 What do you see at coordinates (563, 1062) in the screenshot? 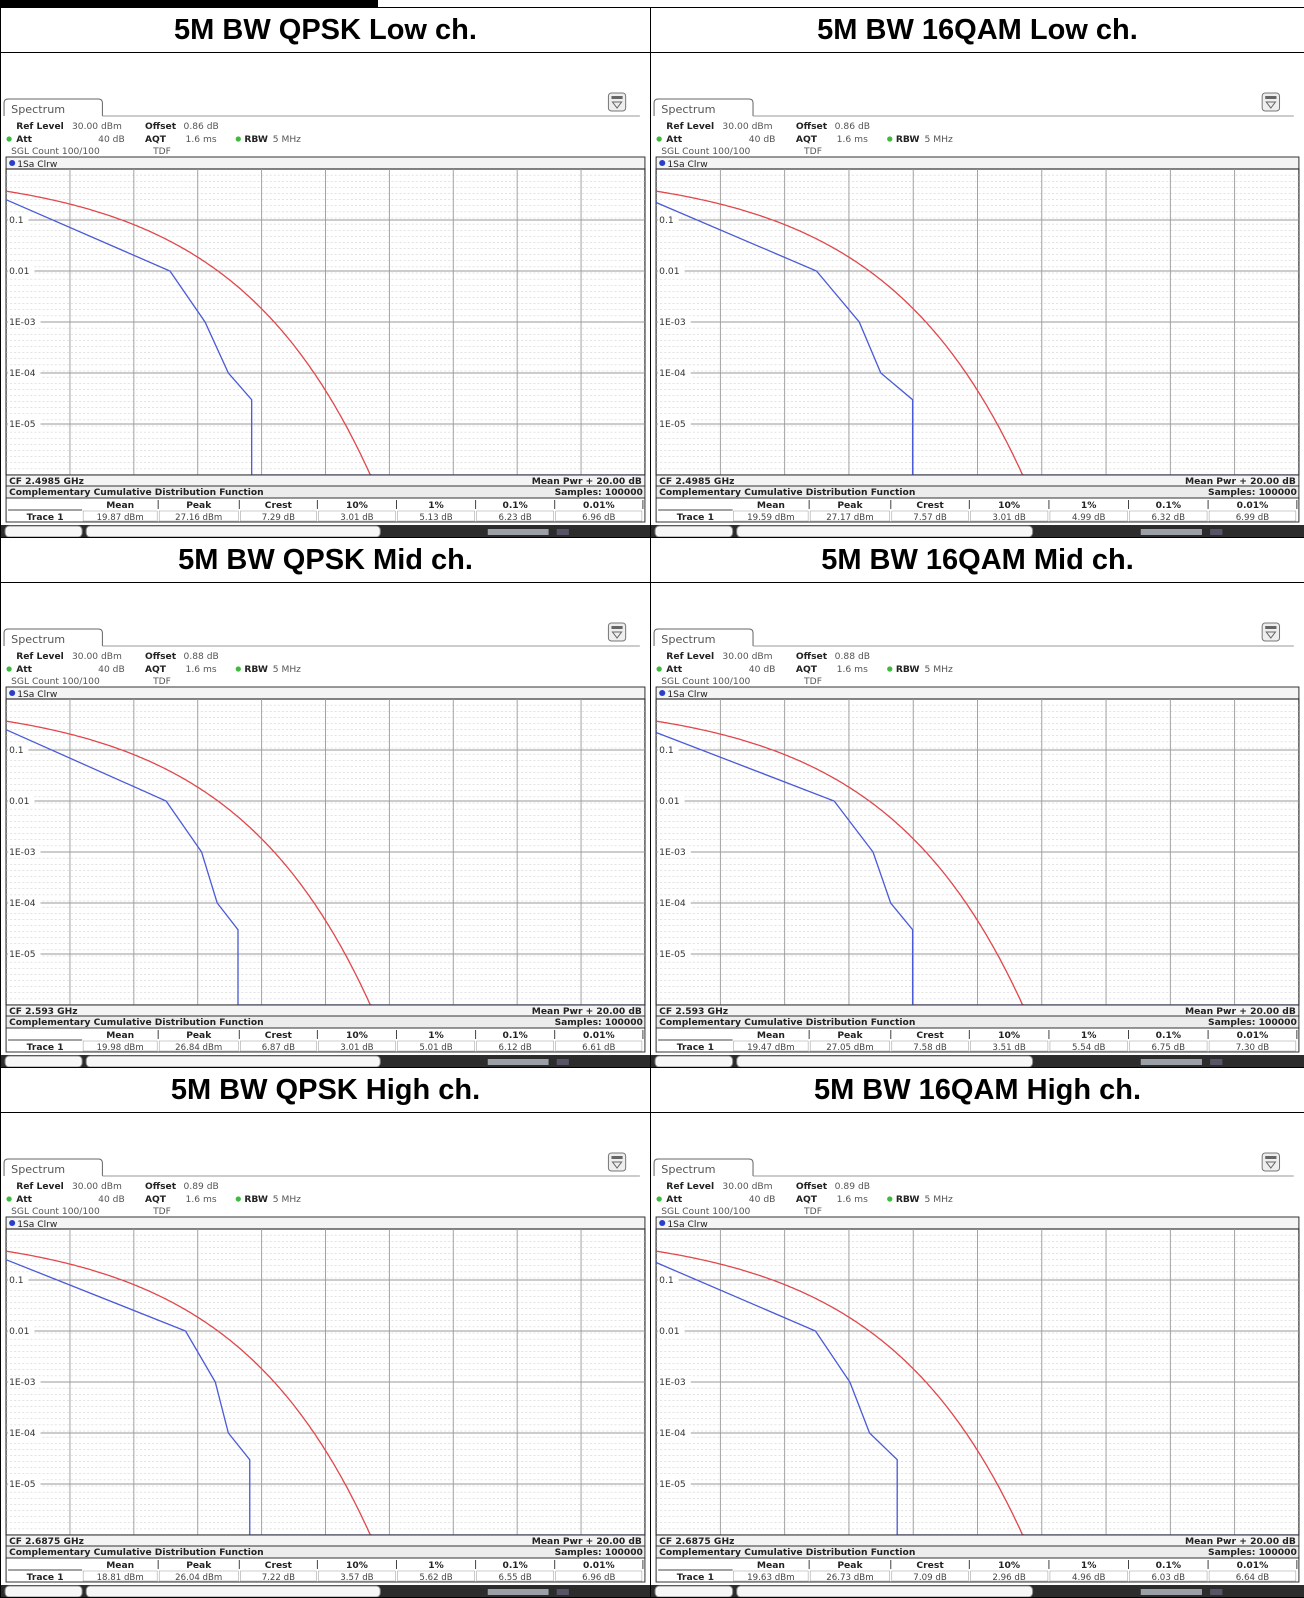
I see `status-icon` at bounding box center [563, 1062].